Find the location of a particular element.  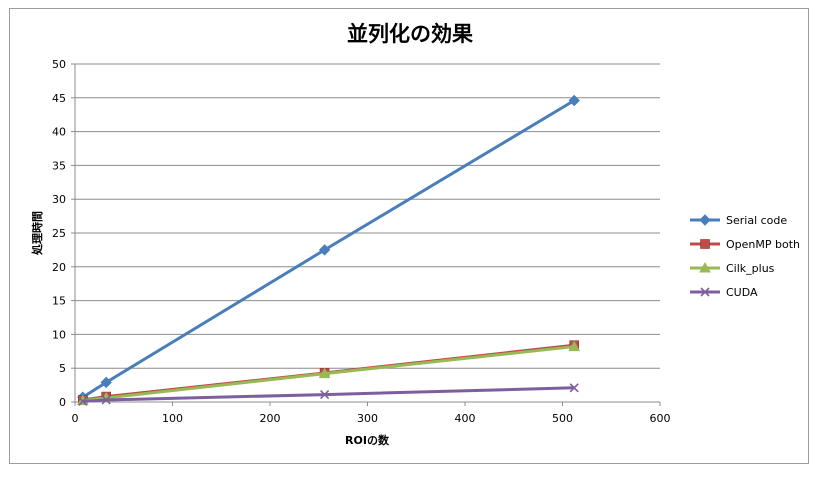

legend-label: CUDA is located at coordinates (742, 292).